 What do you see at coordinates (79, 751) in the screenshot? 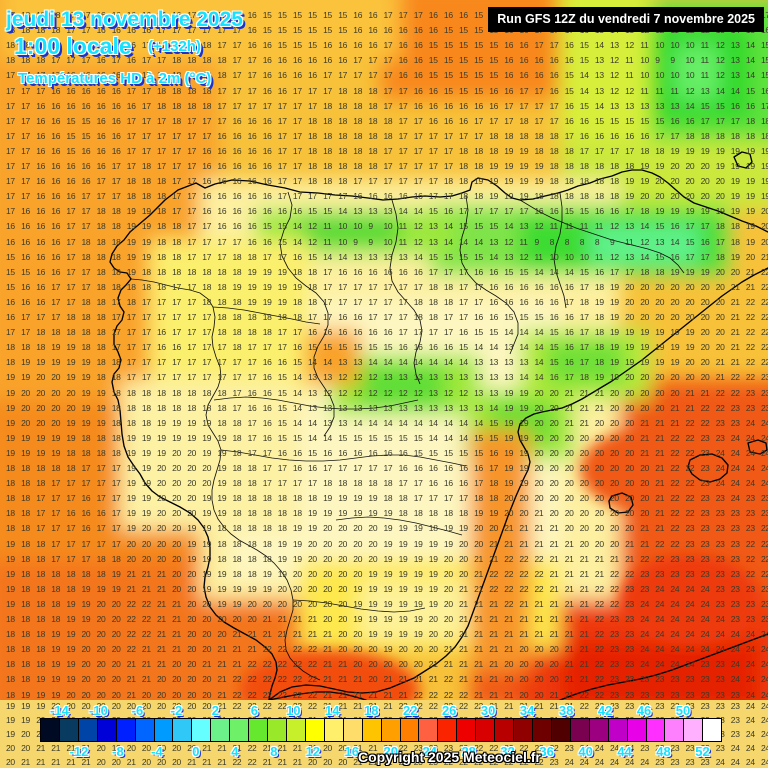
I see `color-scale-tick-label: -12` at bounding box center [79, 751].